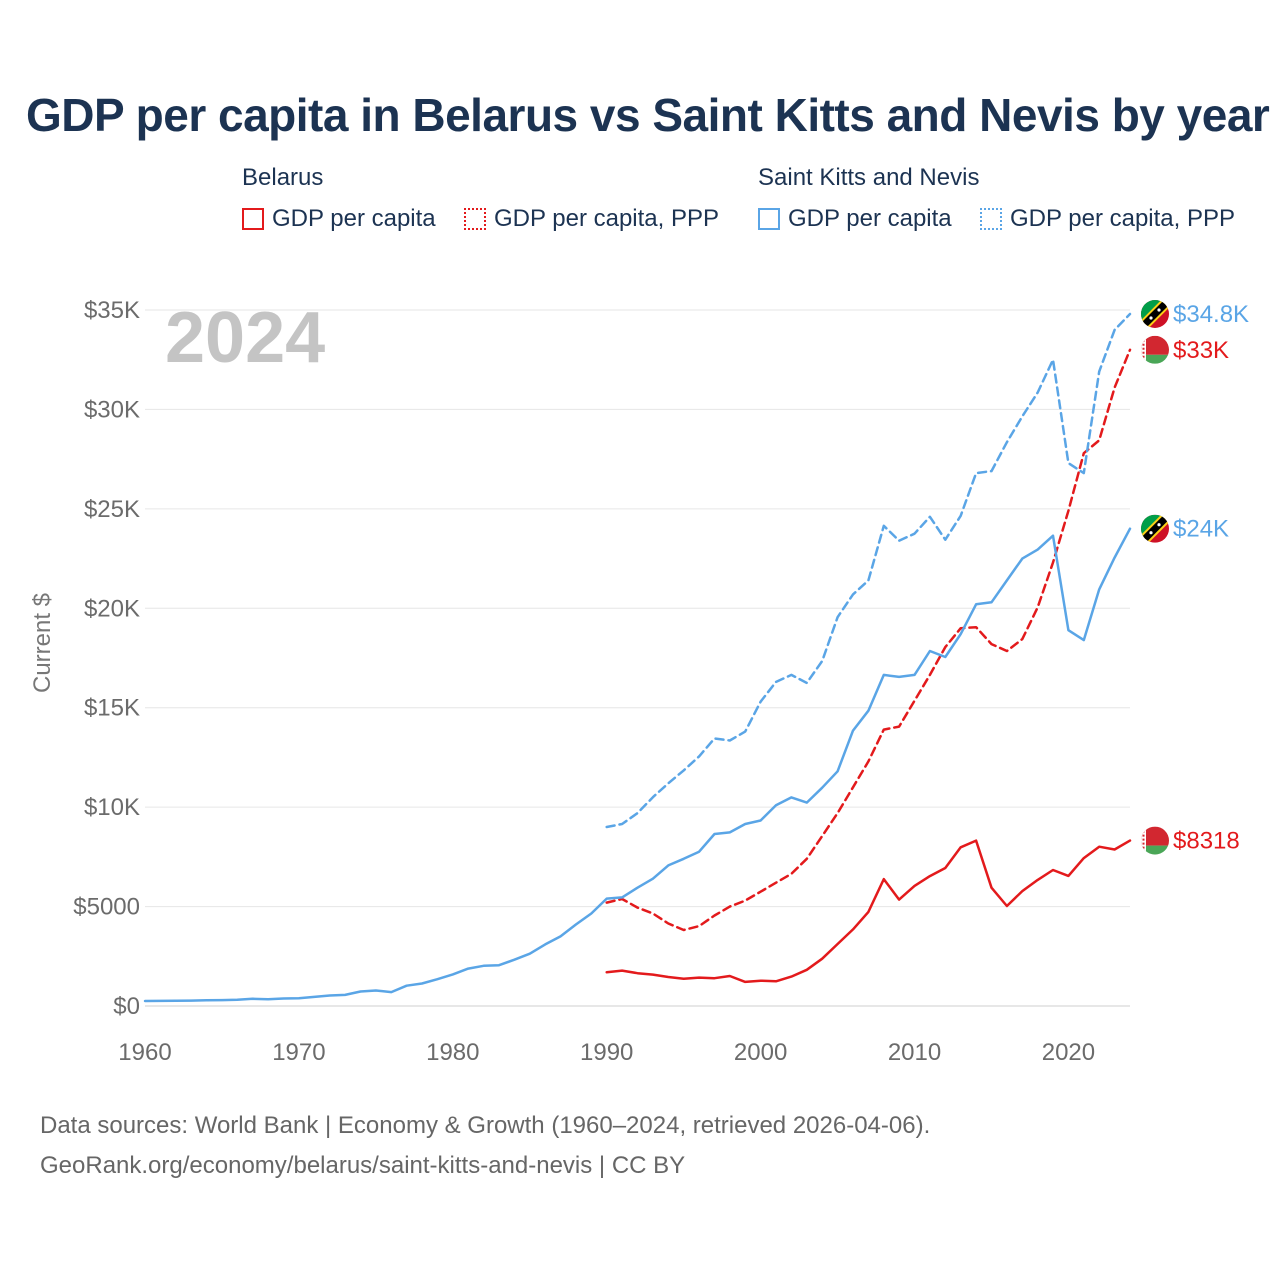  I want to click on legend-item-belarus-gdp: GDP per capita, so click(339, 219).